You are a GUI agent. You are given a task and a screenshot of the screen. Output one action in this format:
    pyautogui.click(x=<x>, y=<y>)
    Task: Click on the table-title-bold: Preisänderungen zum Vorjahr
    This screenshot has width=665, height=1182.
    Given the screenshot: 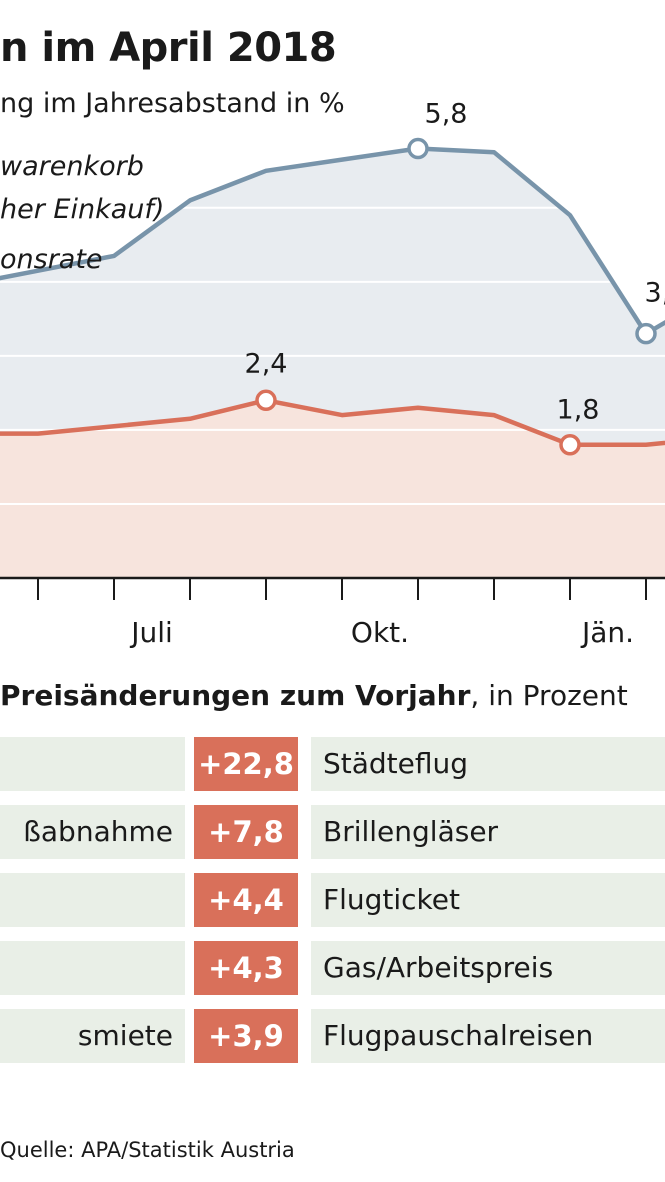 What is the action you would take?
    pyautogui.click(x=235, y=695)
    